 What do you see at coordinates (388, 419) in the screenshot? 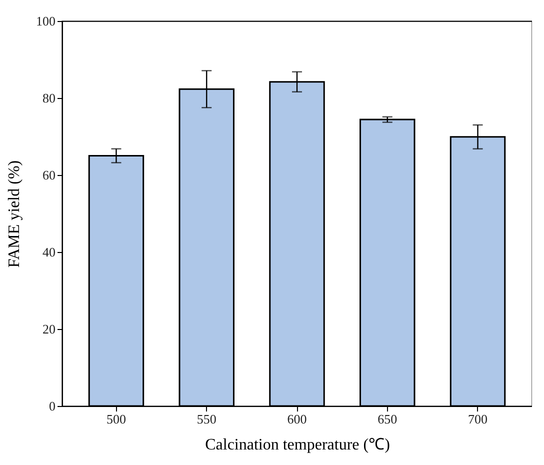
I see `x-tick-label: 650` at bounding box center [388, 419].